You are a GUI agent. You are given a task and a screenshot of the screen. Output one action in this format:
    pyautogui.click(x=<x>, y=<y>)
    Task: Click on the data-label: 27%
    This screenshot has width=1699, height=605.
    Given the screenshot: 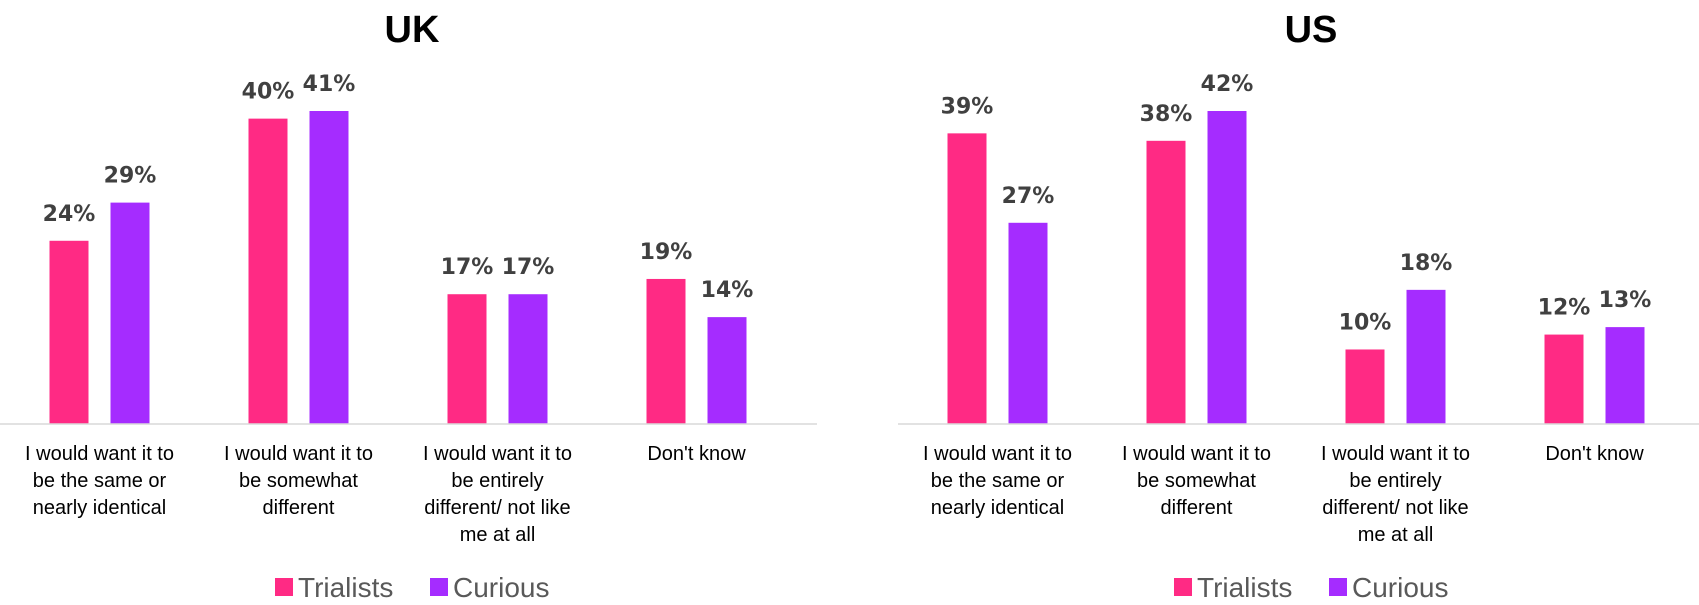 What is the action you would take?
    pyautogui.click(x=1028, y=196)
    